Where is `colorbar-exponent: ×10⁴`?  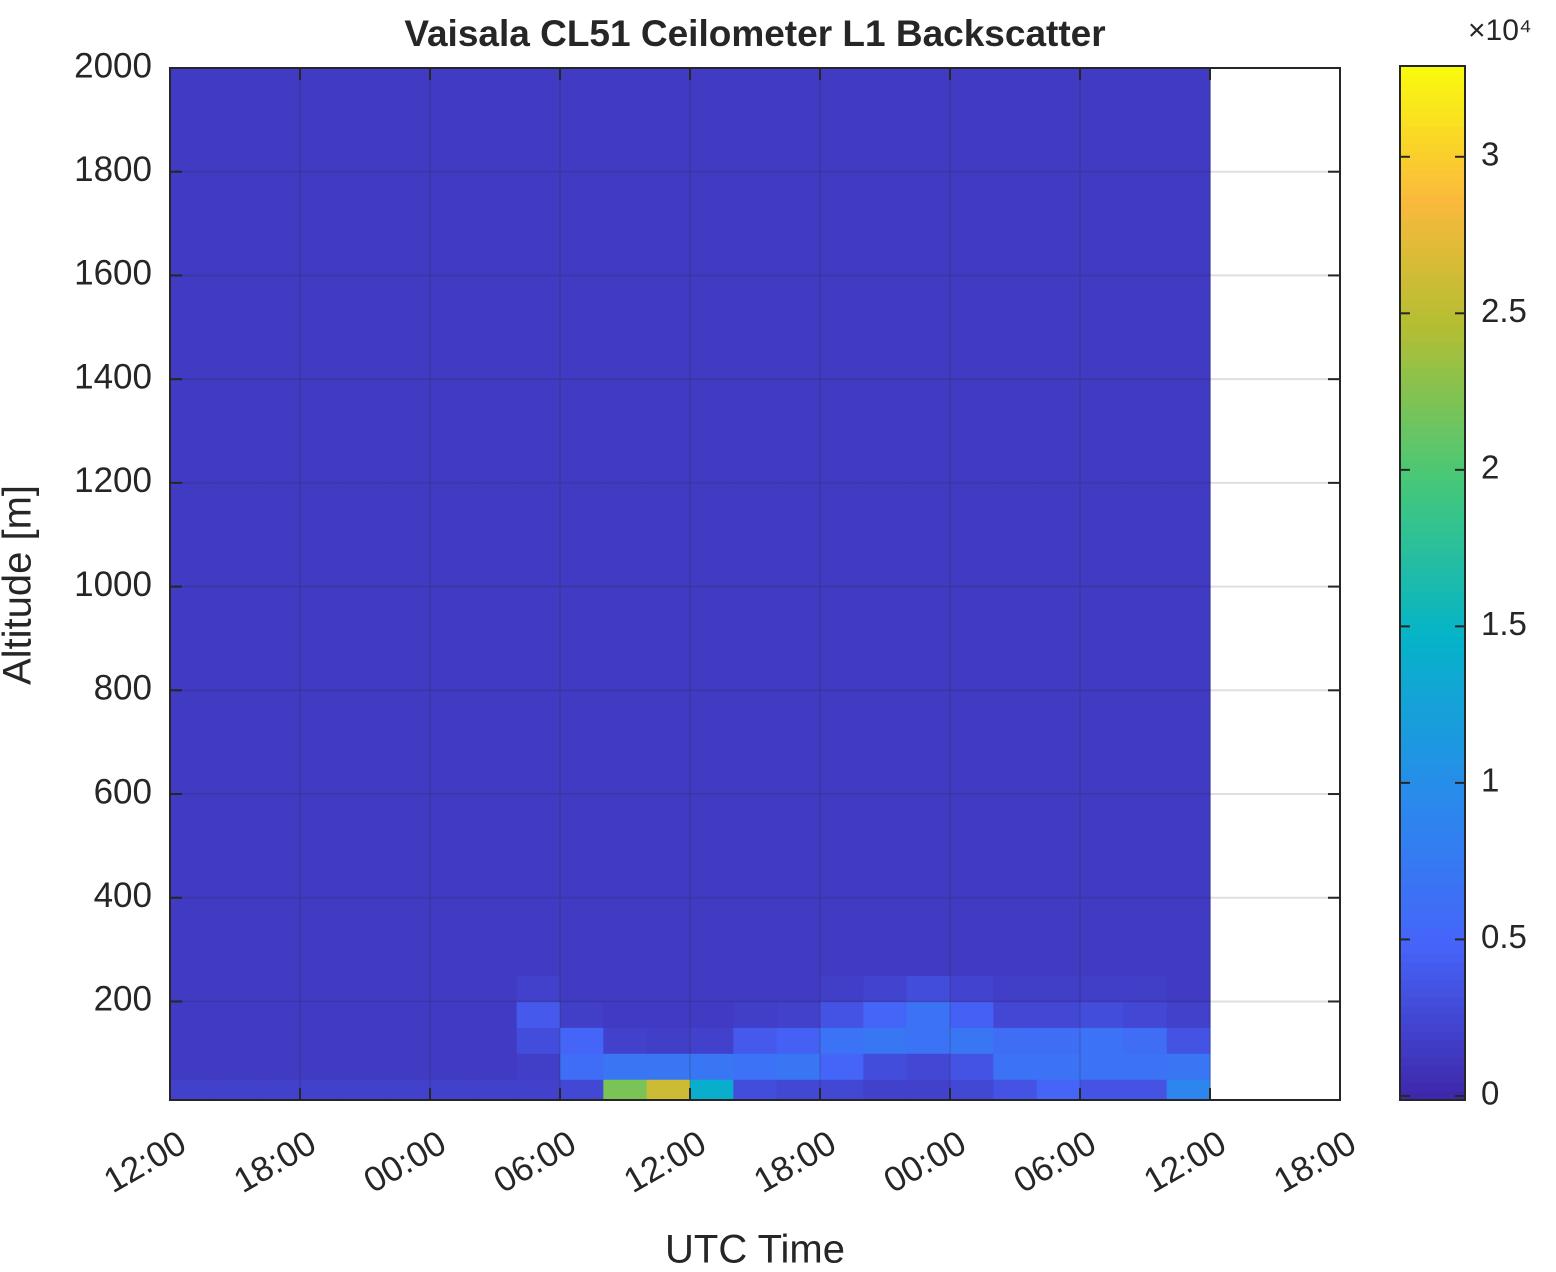
colorbar-exponent: ×10⁴ is located at coordinates (1500, 30).